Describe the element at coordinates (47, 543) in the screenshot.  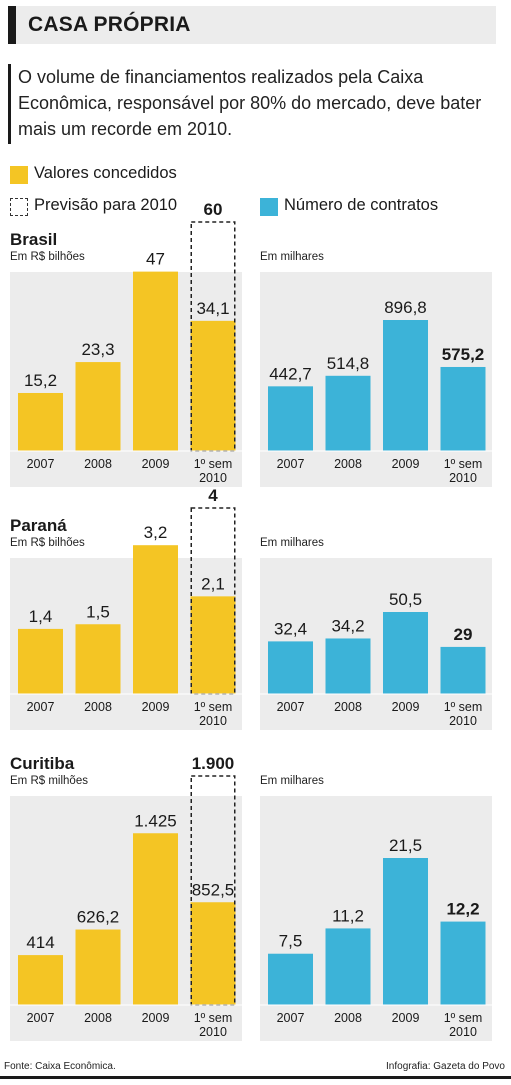
I see `unit-label-parana-values: Em R$ bilhões` at that location.